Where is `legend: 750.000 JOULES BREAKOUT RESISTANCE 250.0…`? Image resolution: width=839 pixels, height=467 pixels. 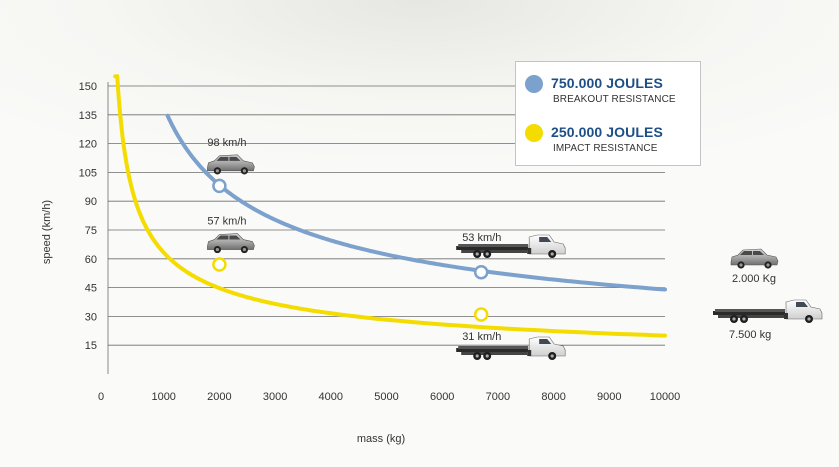
legend: 750.000 JOULES BREAKOUT RESISTANCE 250.0… is located at coordinates (608, 113).